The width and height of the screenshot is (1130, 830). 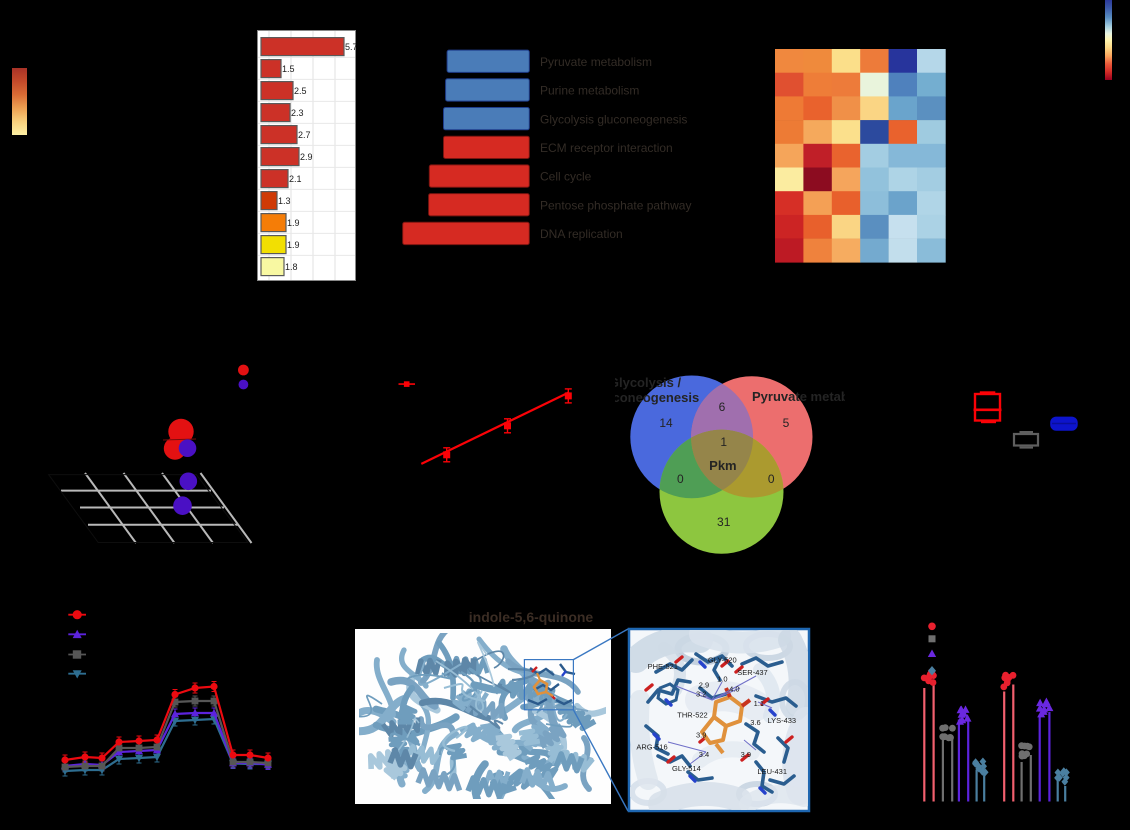 I want to click on svg-text: Pentose phosphate pathway, so click(x=615, y=205).